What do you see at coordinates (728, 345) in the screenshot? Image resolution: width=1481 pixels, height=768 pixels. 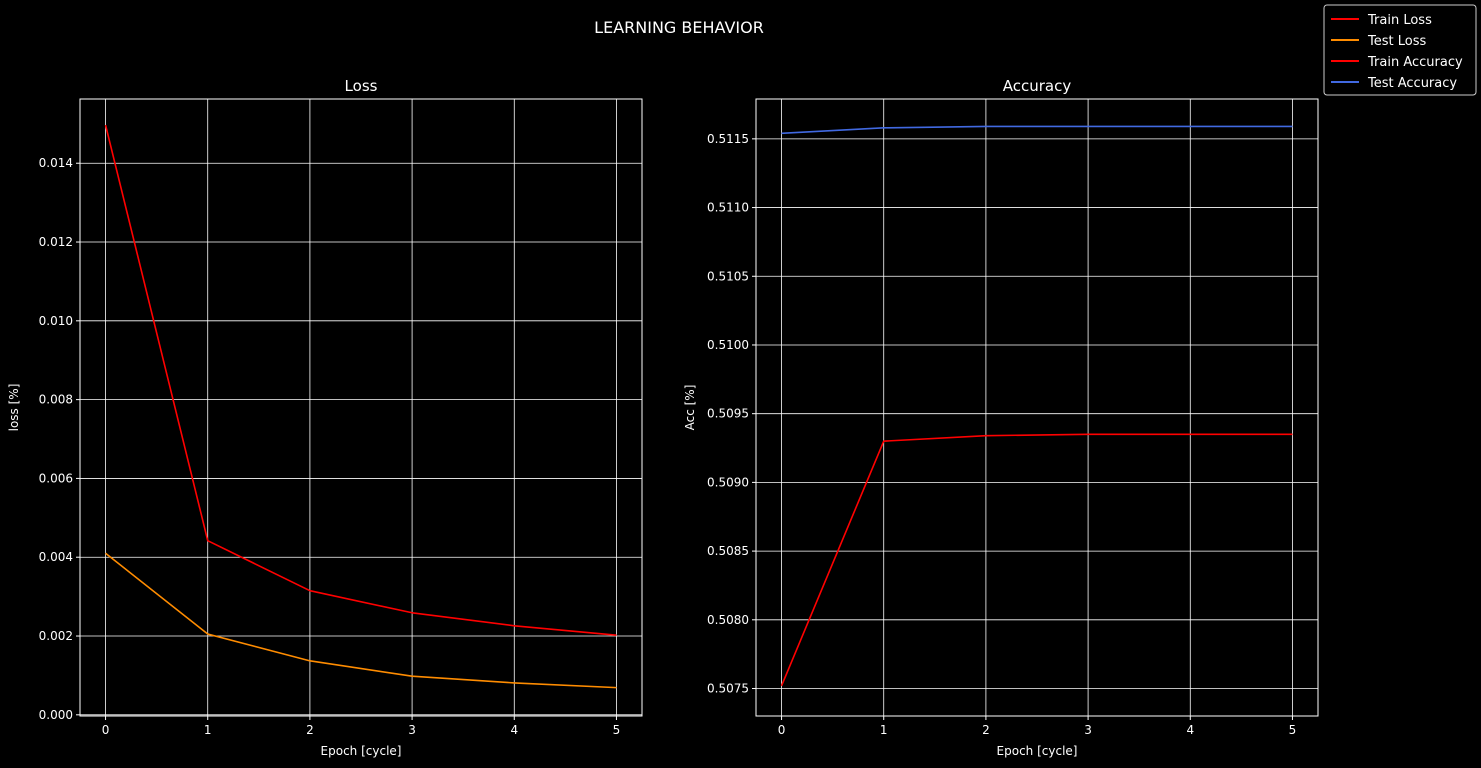 I see `y-tick-label: 0.5100` at bounding box center [728, 345].